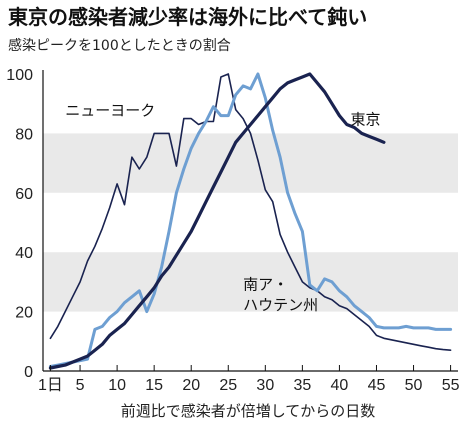 The width and height of the screenshot is (463, 426). What do you see at coordinates (377, 385) in the screenshot?
I see `x-tick-label: 45` at bounding box center [377, 385].